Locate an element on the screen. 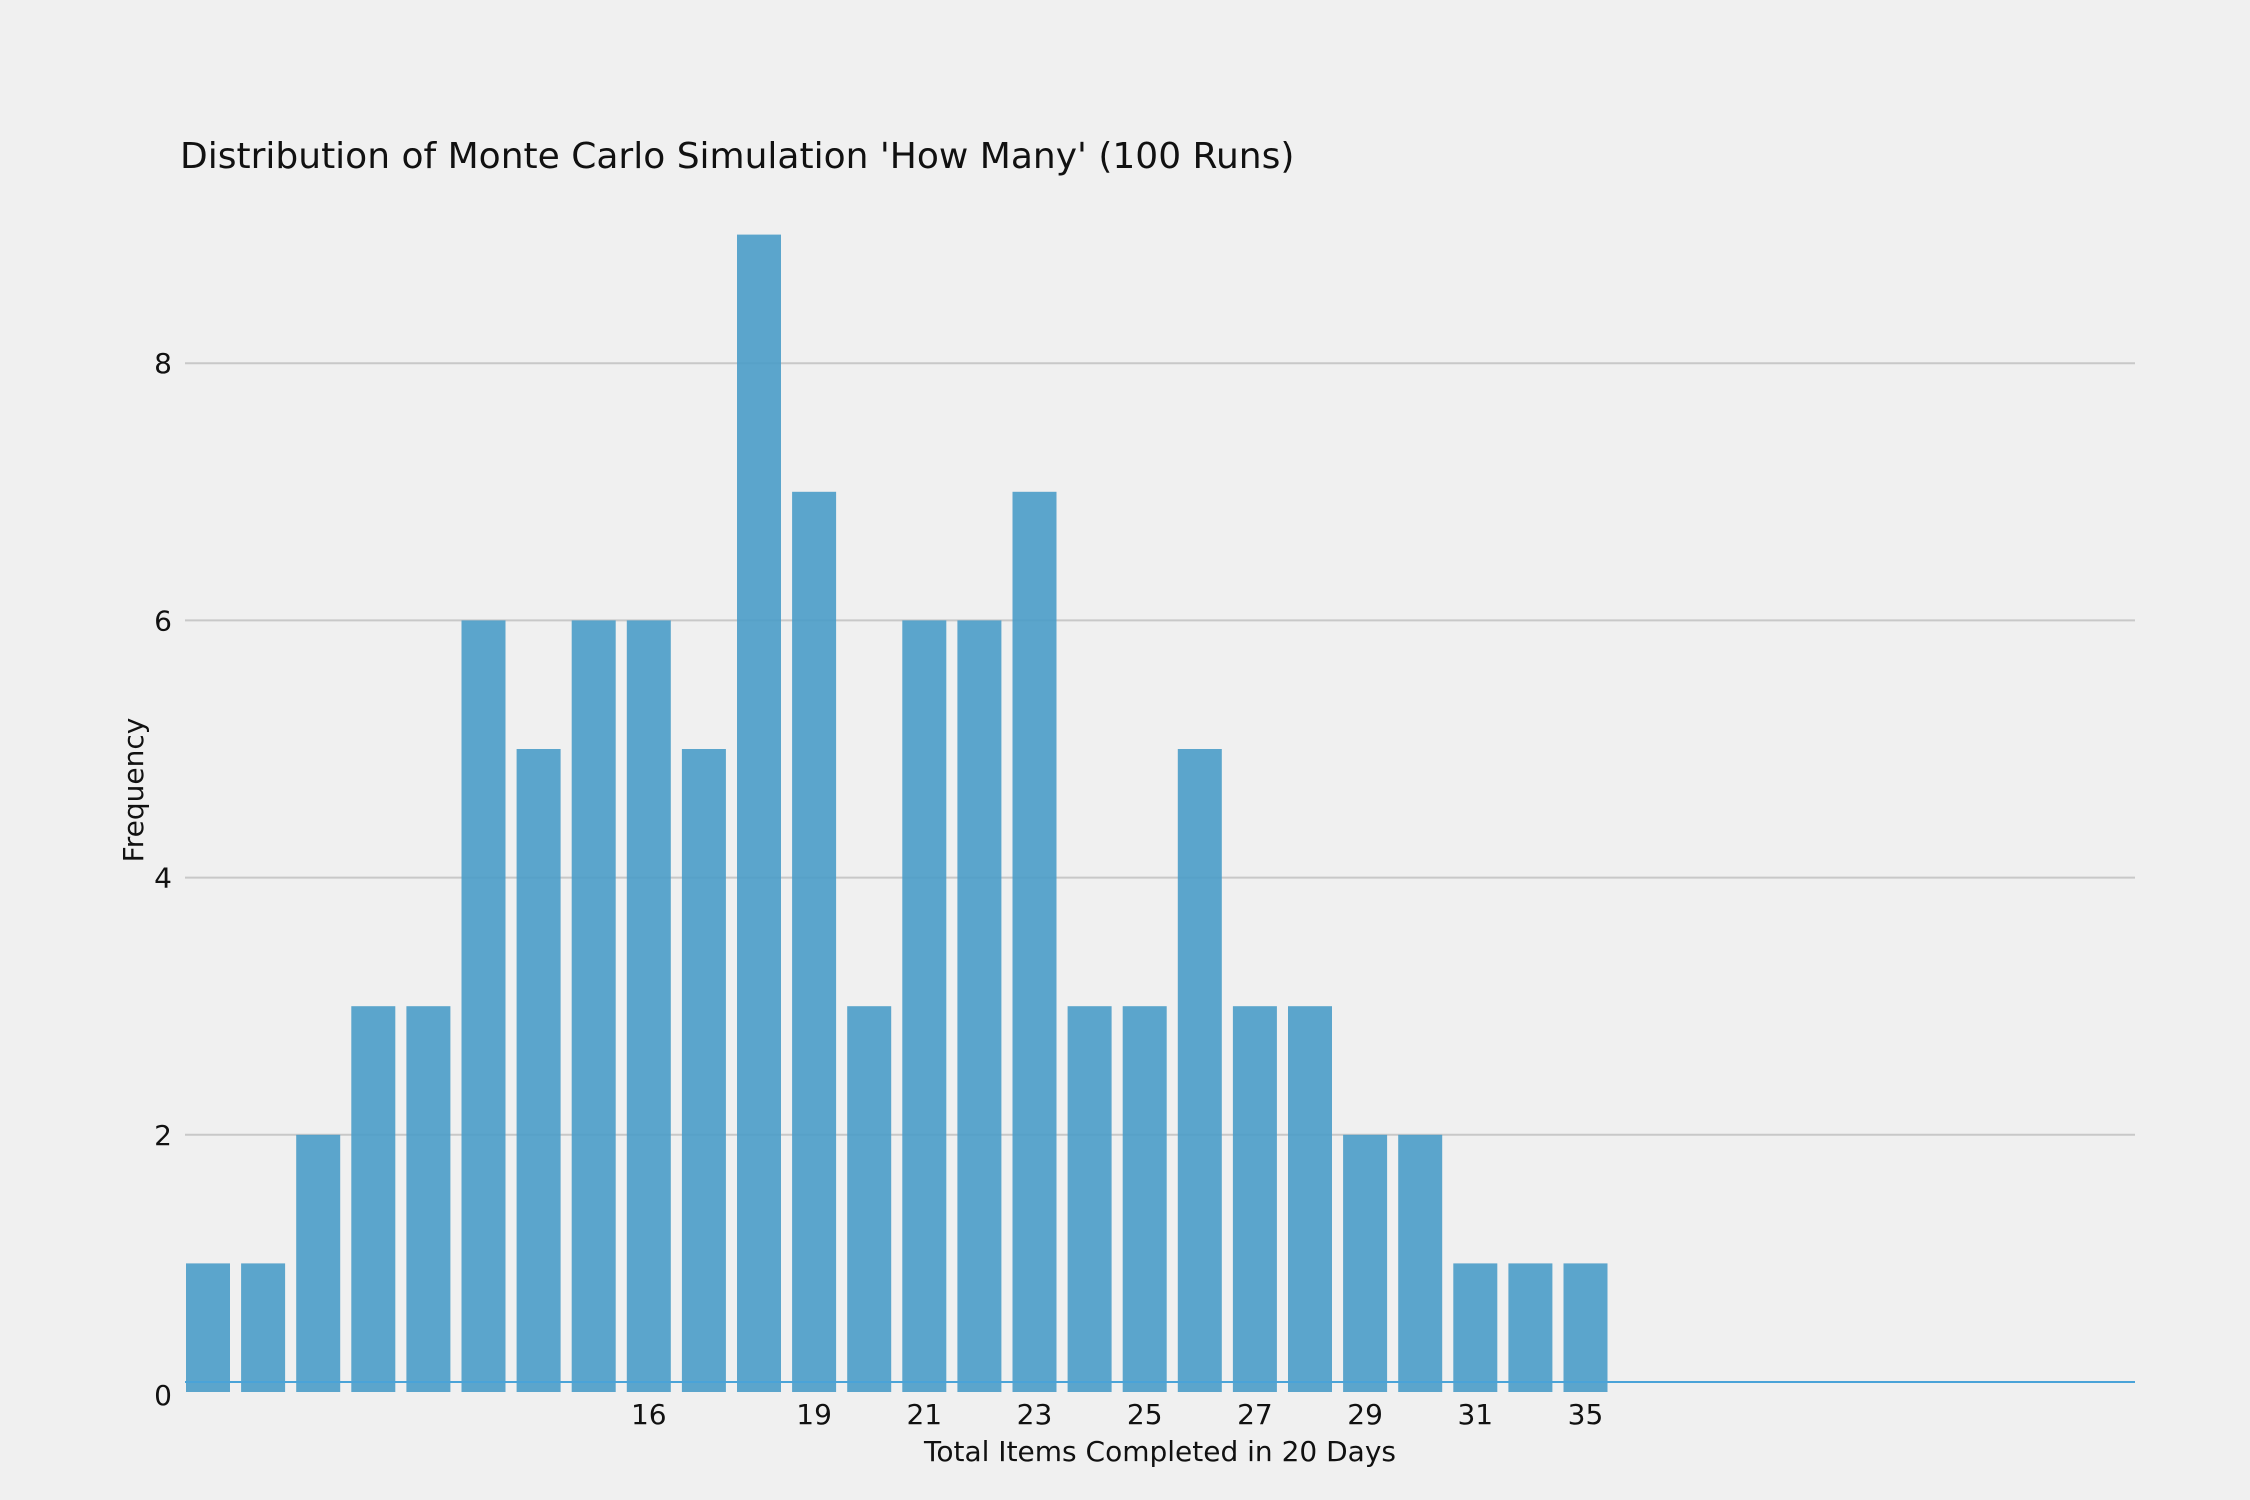 This screenshot has width=2250, height=1500. y-axis-label: Frequency is located at coordinates (133, 790).